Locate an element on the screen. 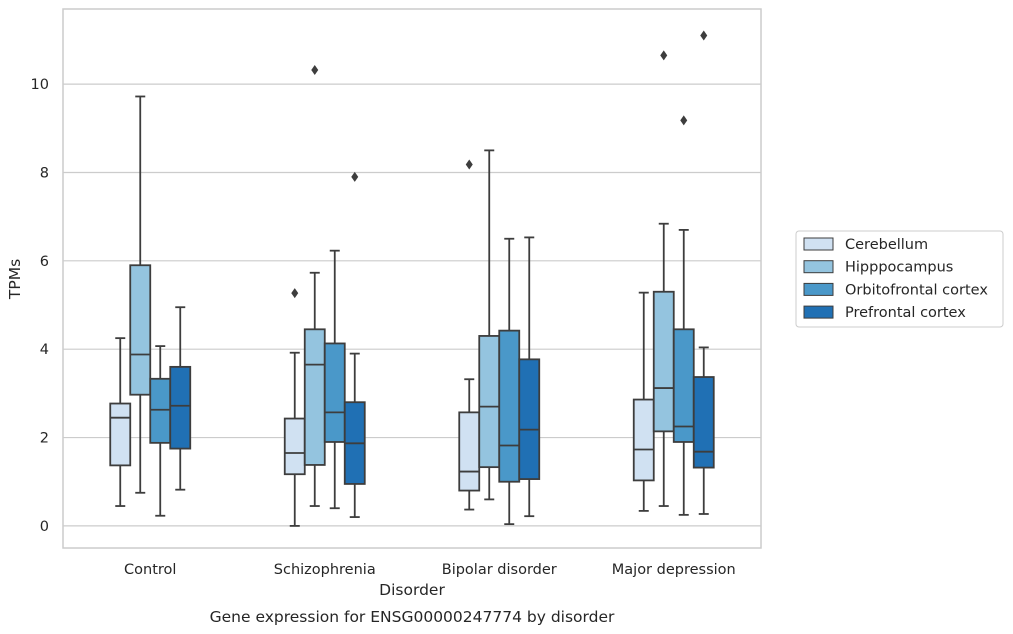 The width and height of the screenshot is (1013, 634). legend-label: Hipppocampus is located at coordinates (899, 268).